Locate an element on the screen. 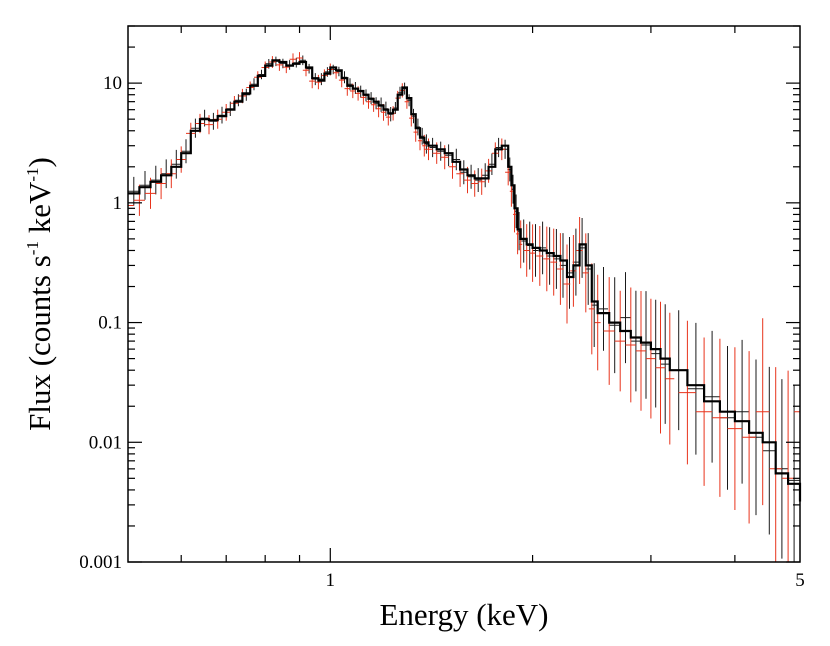  y-axis-label-mid: keV is located at coordinates (39, 211).